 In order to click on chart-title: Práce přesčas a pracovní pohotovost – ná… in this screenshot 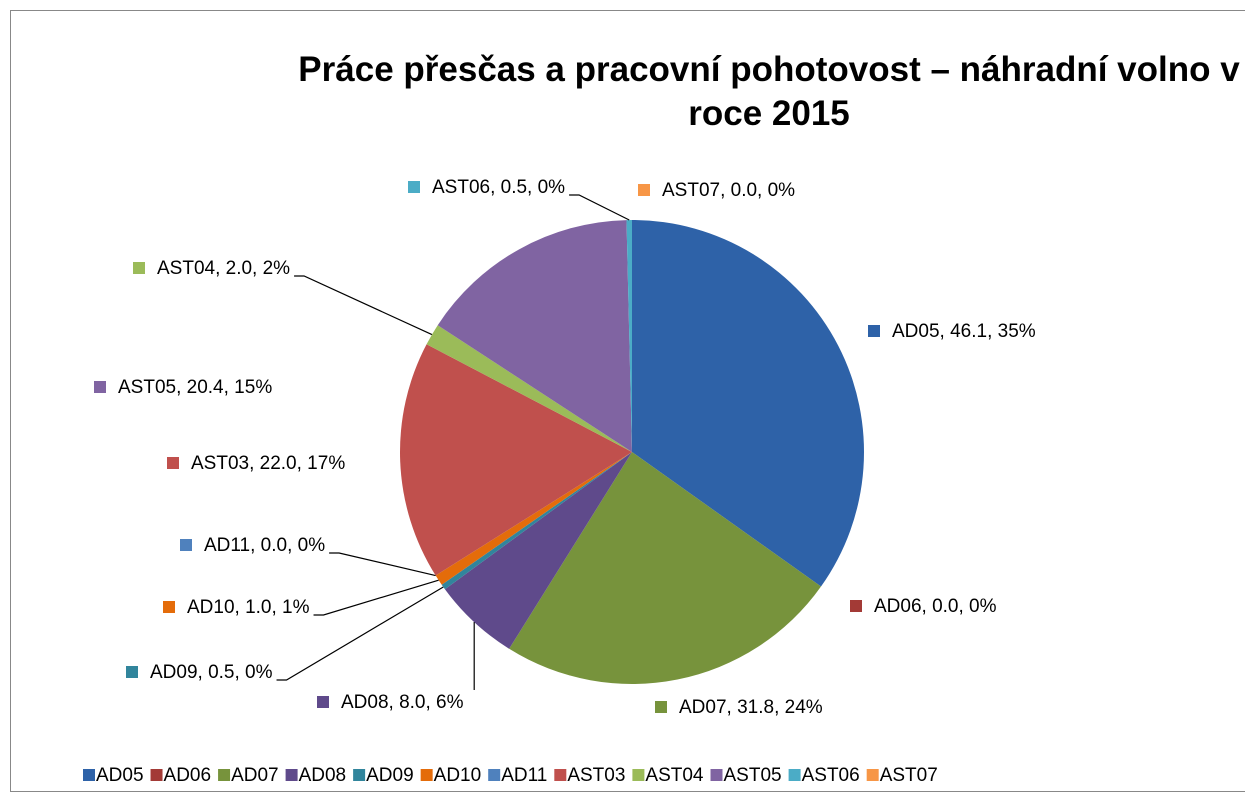, I will do `click(769, 91)`.